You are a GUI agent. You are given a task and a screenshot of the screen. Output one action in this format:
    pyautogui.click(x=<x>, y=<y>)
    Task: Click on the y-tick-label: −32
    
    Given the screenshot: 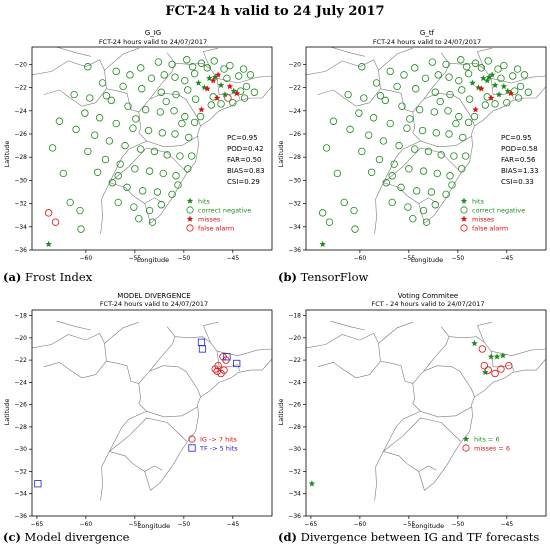 What is the action you would take?
    pyautogui.click(x=294, y=204)
    